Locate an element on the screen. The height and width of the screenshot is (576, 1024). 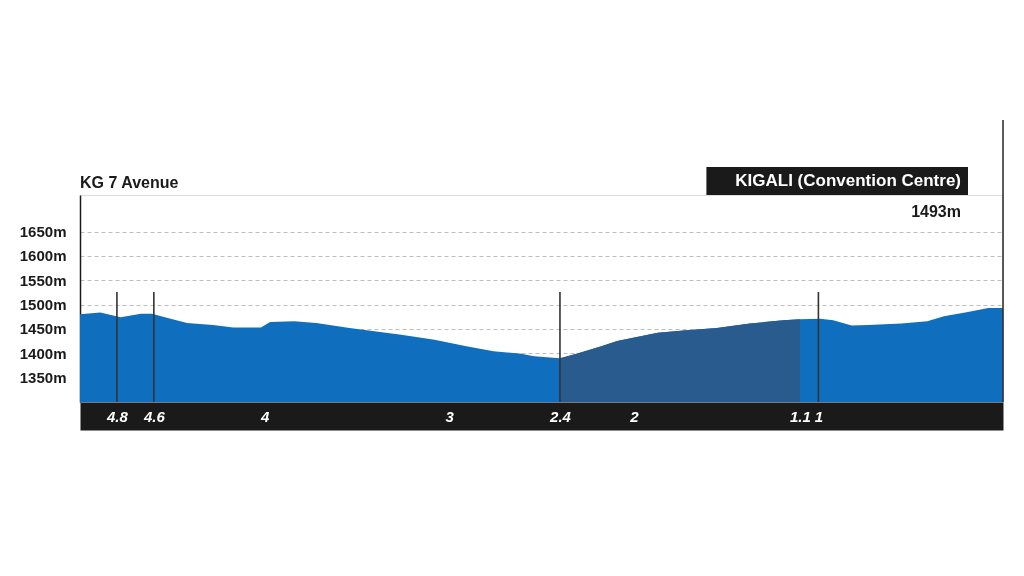
x-tick-label: 3 is located at coordinates (450, 416).